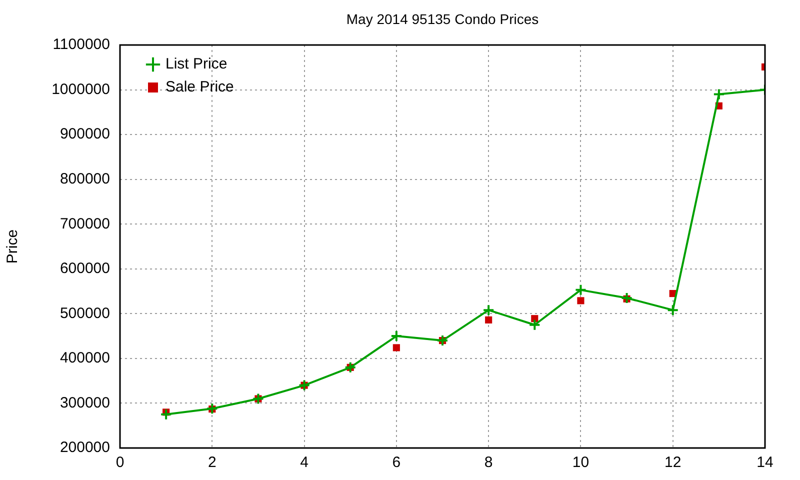 This screenshot has width=800, height=480. What do you see at coordinates (85, 358) in the screenshot?
I see `y-tick-label: 400000` at bounding box center [85, 358].